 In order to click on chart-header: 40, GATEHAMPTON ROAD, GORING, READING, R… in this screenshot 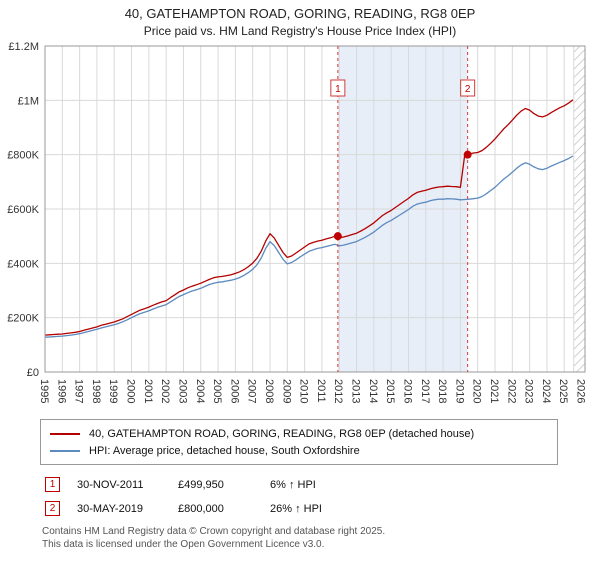, I will do `click(300, 22)`.